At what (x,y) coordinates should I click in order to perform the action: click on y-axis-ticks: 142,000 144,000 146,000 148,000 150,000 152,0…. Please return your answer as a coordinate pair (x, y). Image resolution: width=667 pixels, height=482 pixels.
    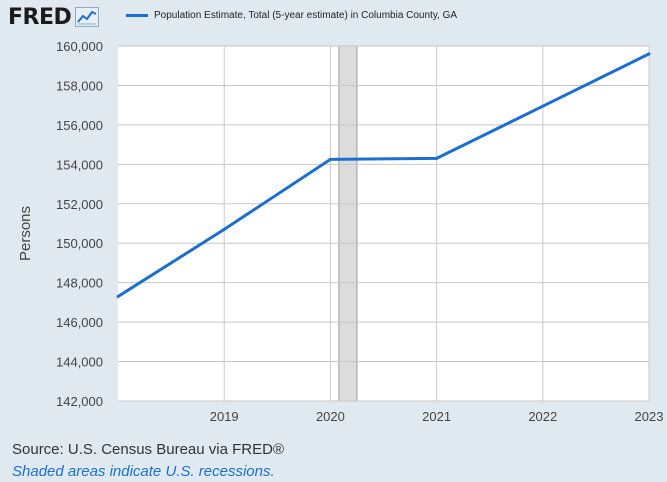
    Looking at the image, I should click on (79, 224).